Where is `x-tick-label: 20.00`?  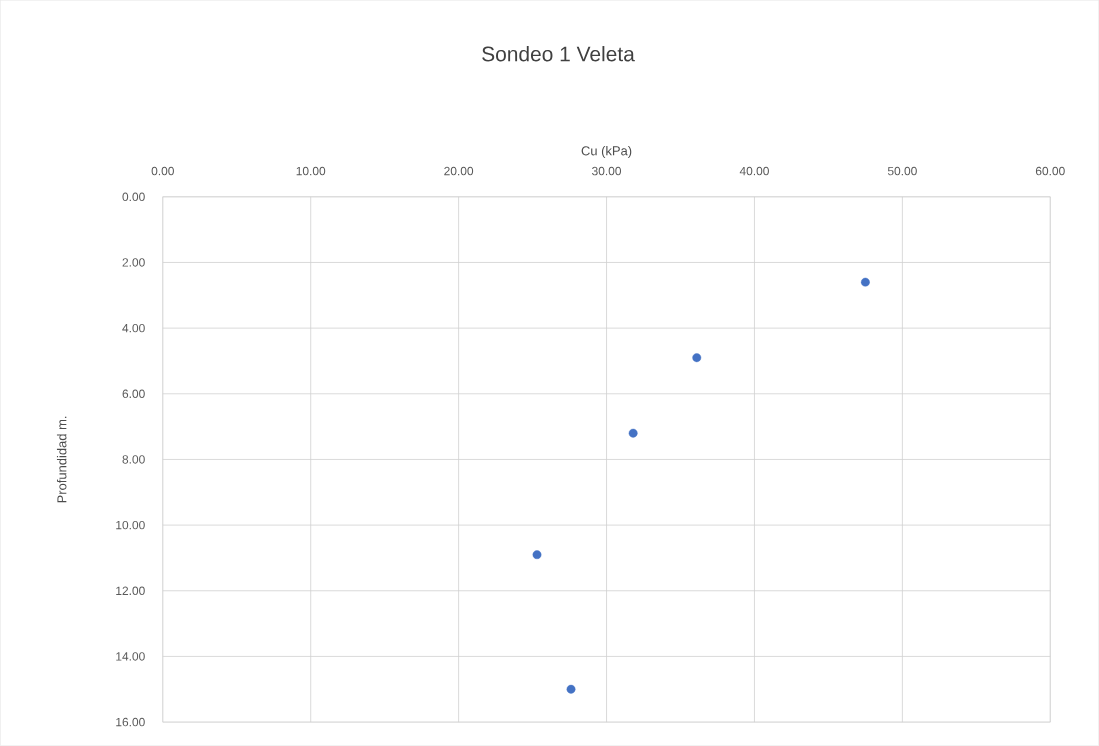 x-tick-label: 20.00 is located at coordinates (459, 171).